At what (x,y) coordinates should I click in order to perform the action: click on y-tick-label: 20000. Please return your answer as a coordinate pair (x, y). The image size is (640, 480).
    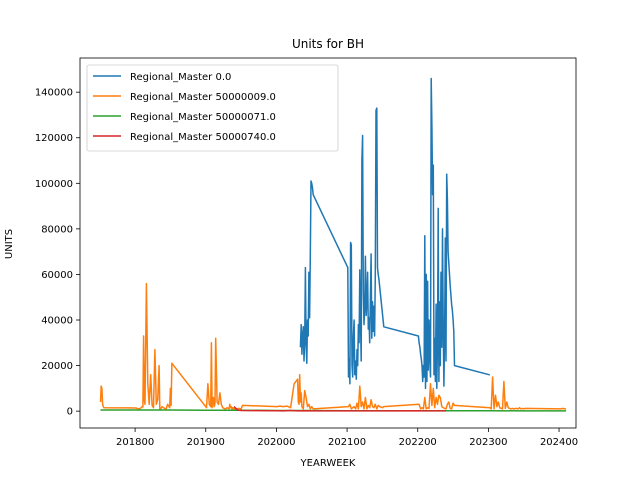
    Looking at the image, I should click on (57, 366).